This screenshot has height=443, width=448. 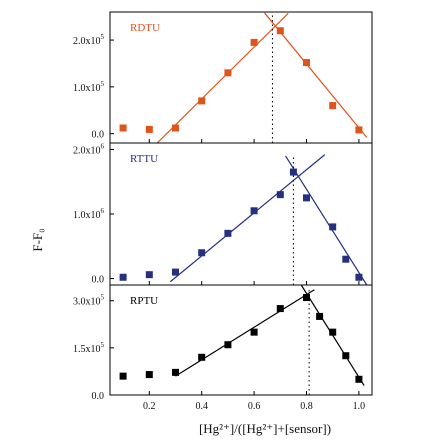 I want to click on y-tick-label: 1.5x10⁵, so click(x=89, y=348).